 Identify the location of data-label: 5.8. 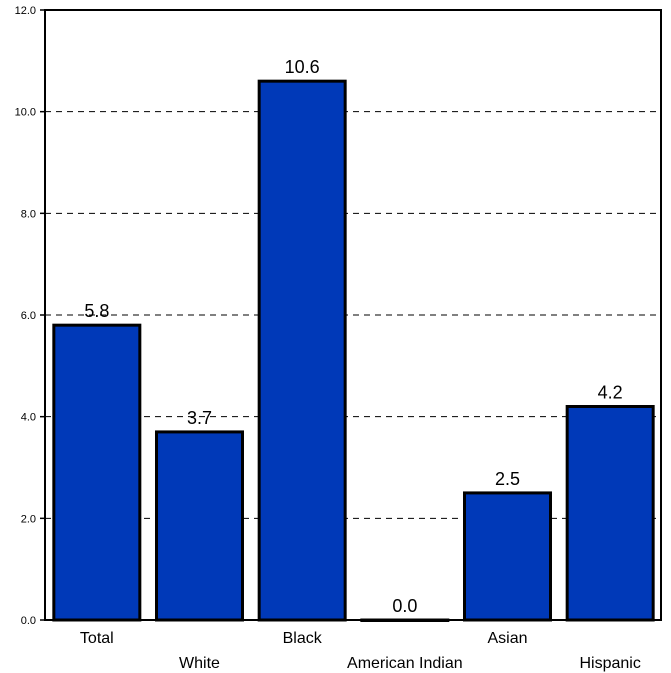
(96, 311).